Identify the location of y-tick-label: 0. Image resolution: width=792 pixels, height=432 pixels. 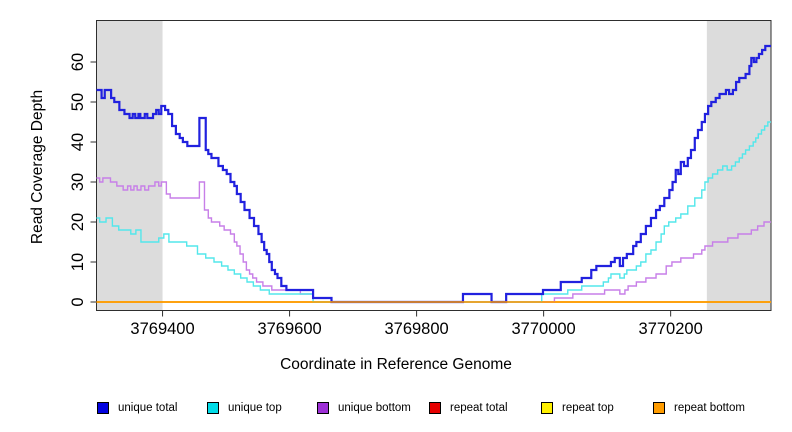
(78, 301).